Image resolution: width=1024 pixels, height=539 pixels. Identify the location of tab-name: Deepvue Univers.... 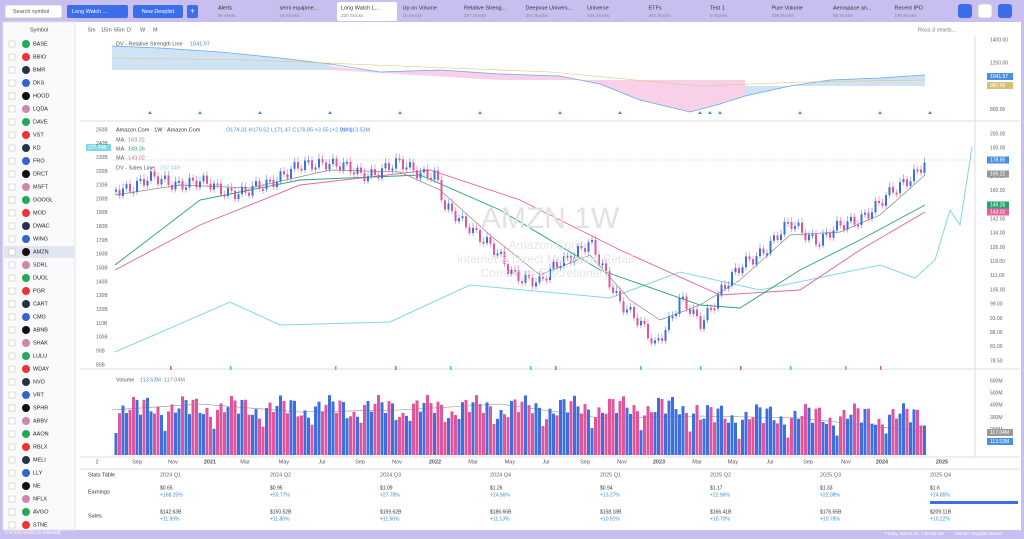
(549, 8).